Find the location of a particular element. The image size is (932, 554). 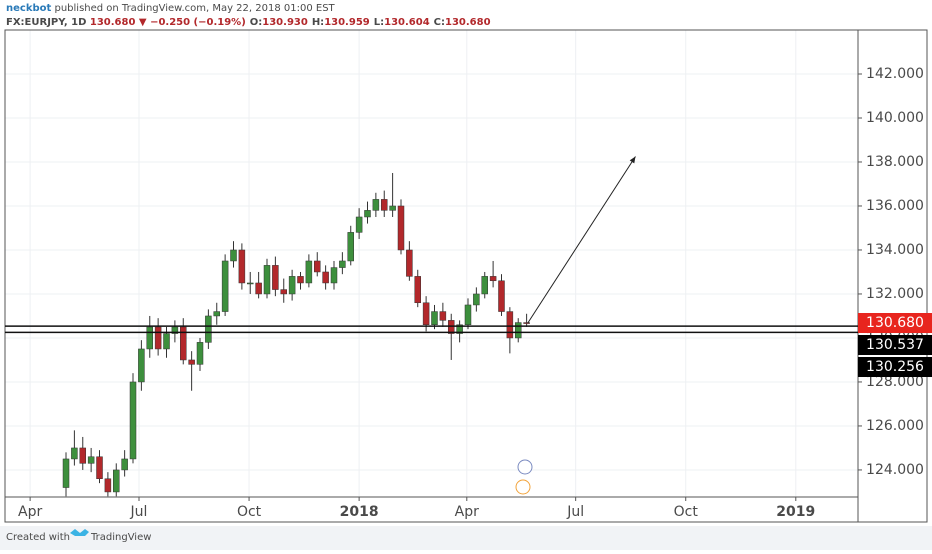

y-tick-label: 136.000 is located at coordinates (895, 206).